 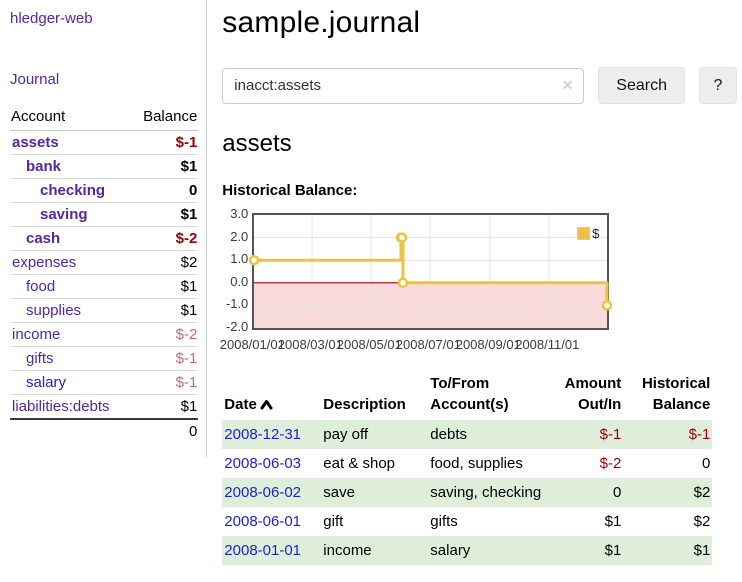 What do you see at coordinates (164, 430) in the screenshot?
I see `total-balance: 0` at bounding box center [164, 430].